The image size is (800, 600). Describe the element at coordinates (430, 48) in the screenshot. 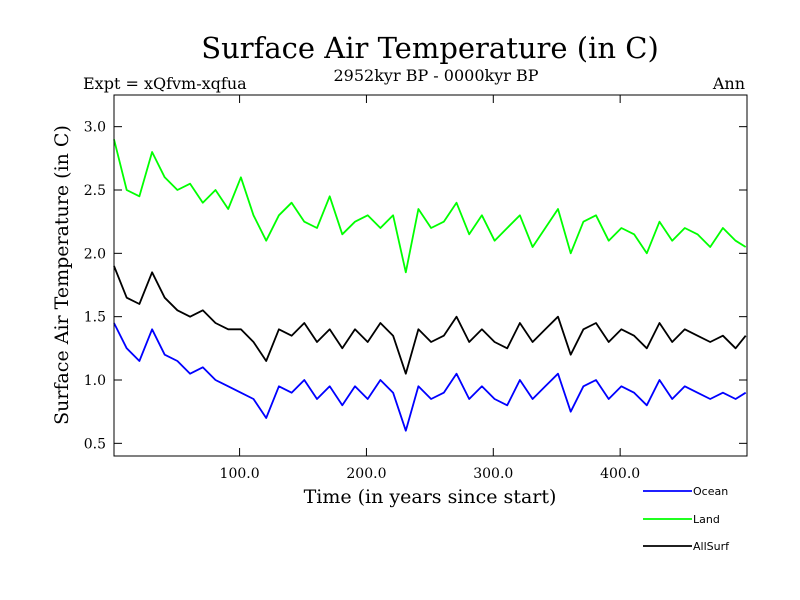

I see `chart-title: Surface Air Temperature (in C)` at that location.